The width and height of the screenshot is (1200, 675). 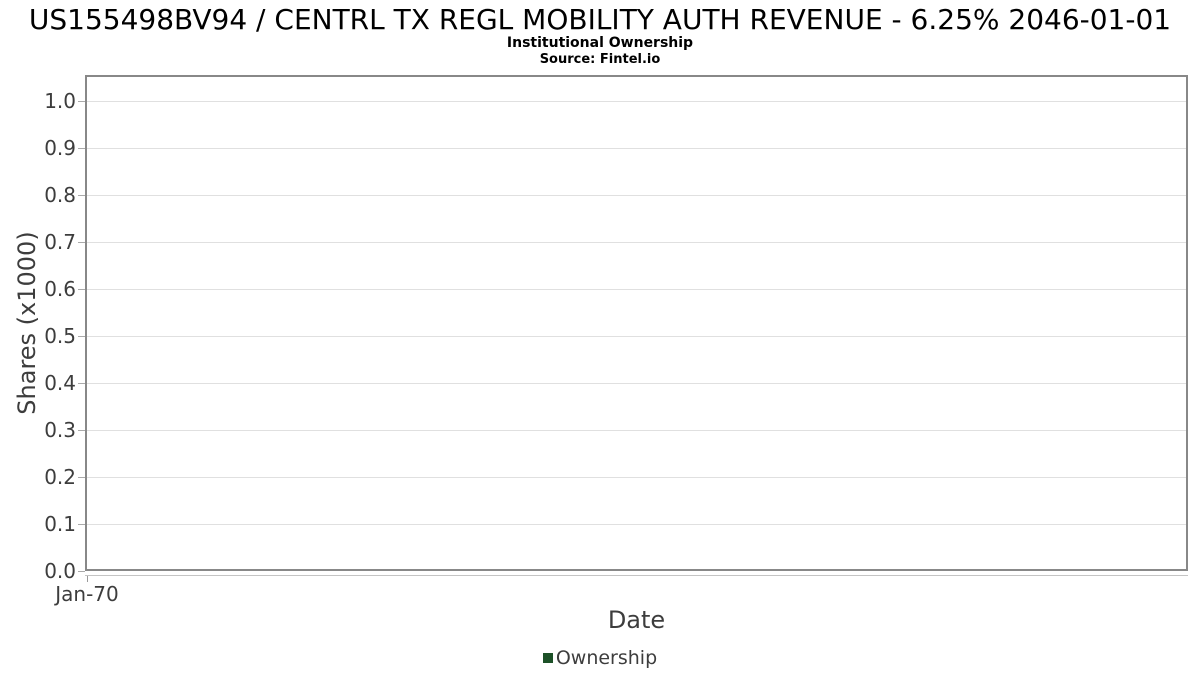 I want to click on legend: Ownership, so click(x=600, y=658).